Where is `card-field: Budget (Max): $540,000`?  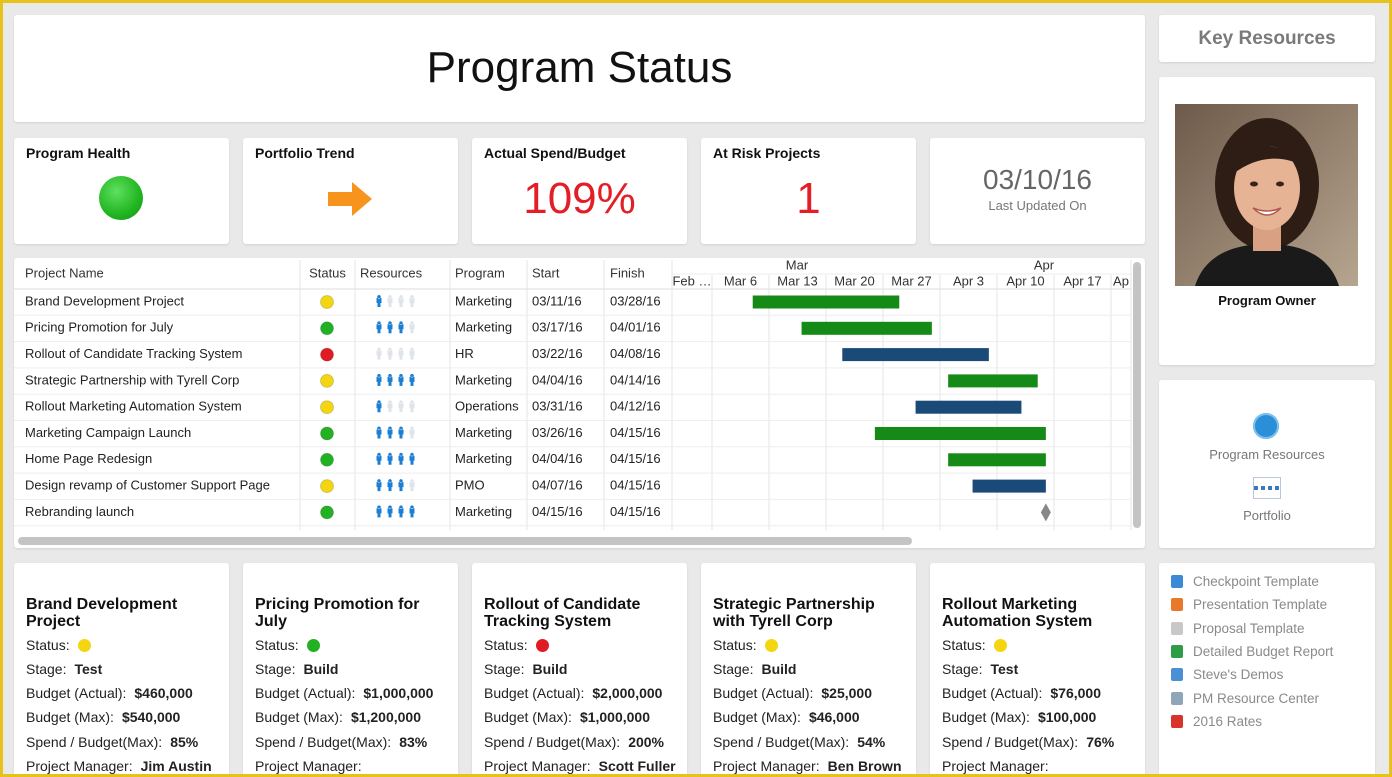 card-field: Budget (Max): $540,000 is located at coordinates (103, 717).